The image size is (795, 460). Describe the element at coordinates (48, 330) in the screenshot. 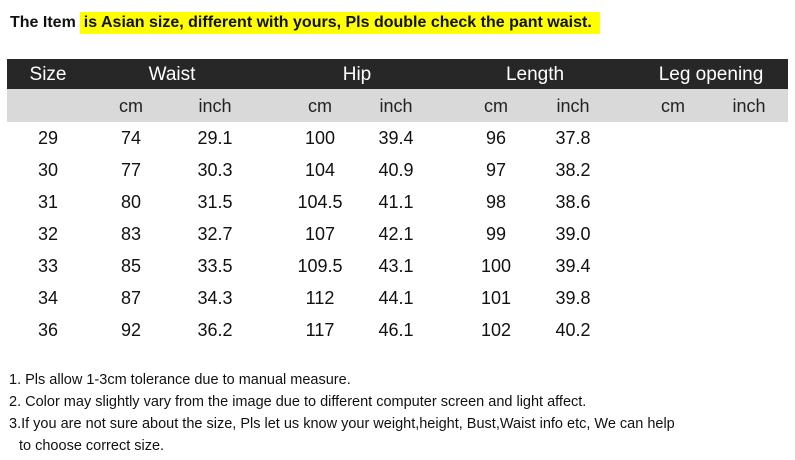

I see `size-cell: 36` at that location.